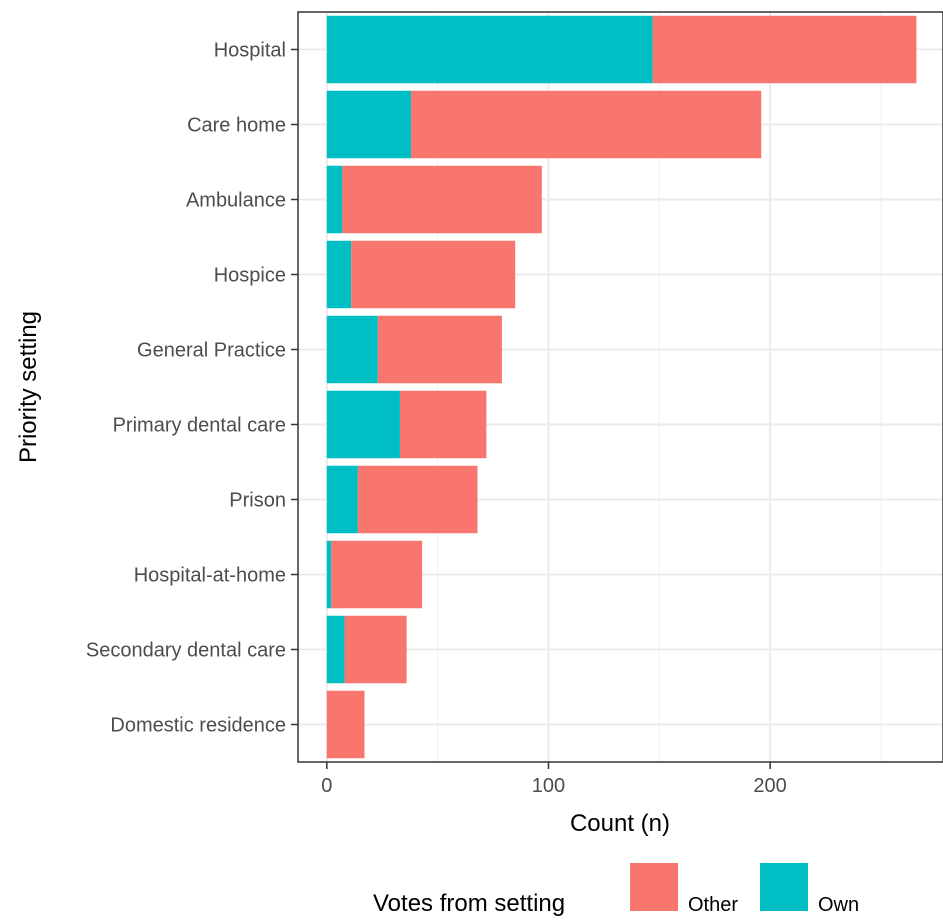 This screenshot has height=920, width=943. What do you see at coordinates (620, 823) in the screenshot?
I see `x-axis-title: Count (n)` at bounding box center [620, 823].